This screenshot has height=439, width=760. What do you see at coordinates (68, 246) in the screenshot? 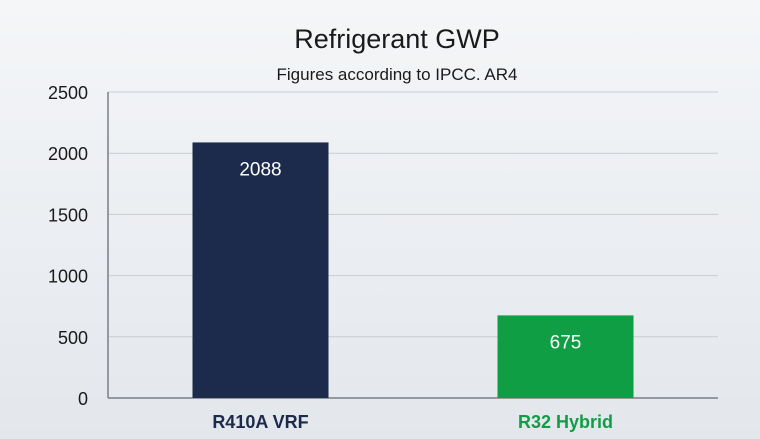
I see `y-axis-ticks: 0 500 1000 1500 2000 2500` at bounding box center [68, 246].